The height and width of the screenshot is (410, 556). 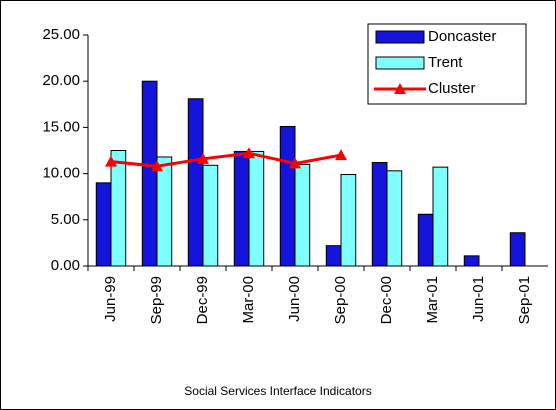 I want to click on x-tick-label: Jun-01, so click(x=478, y=299).